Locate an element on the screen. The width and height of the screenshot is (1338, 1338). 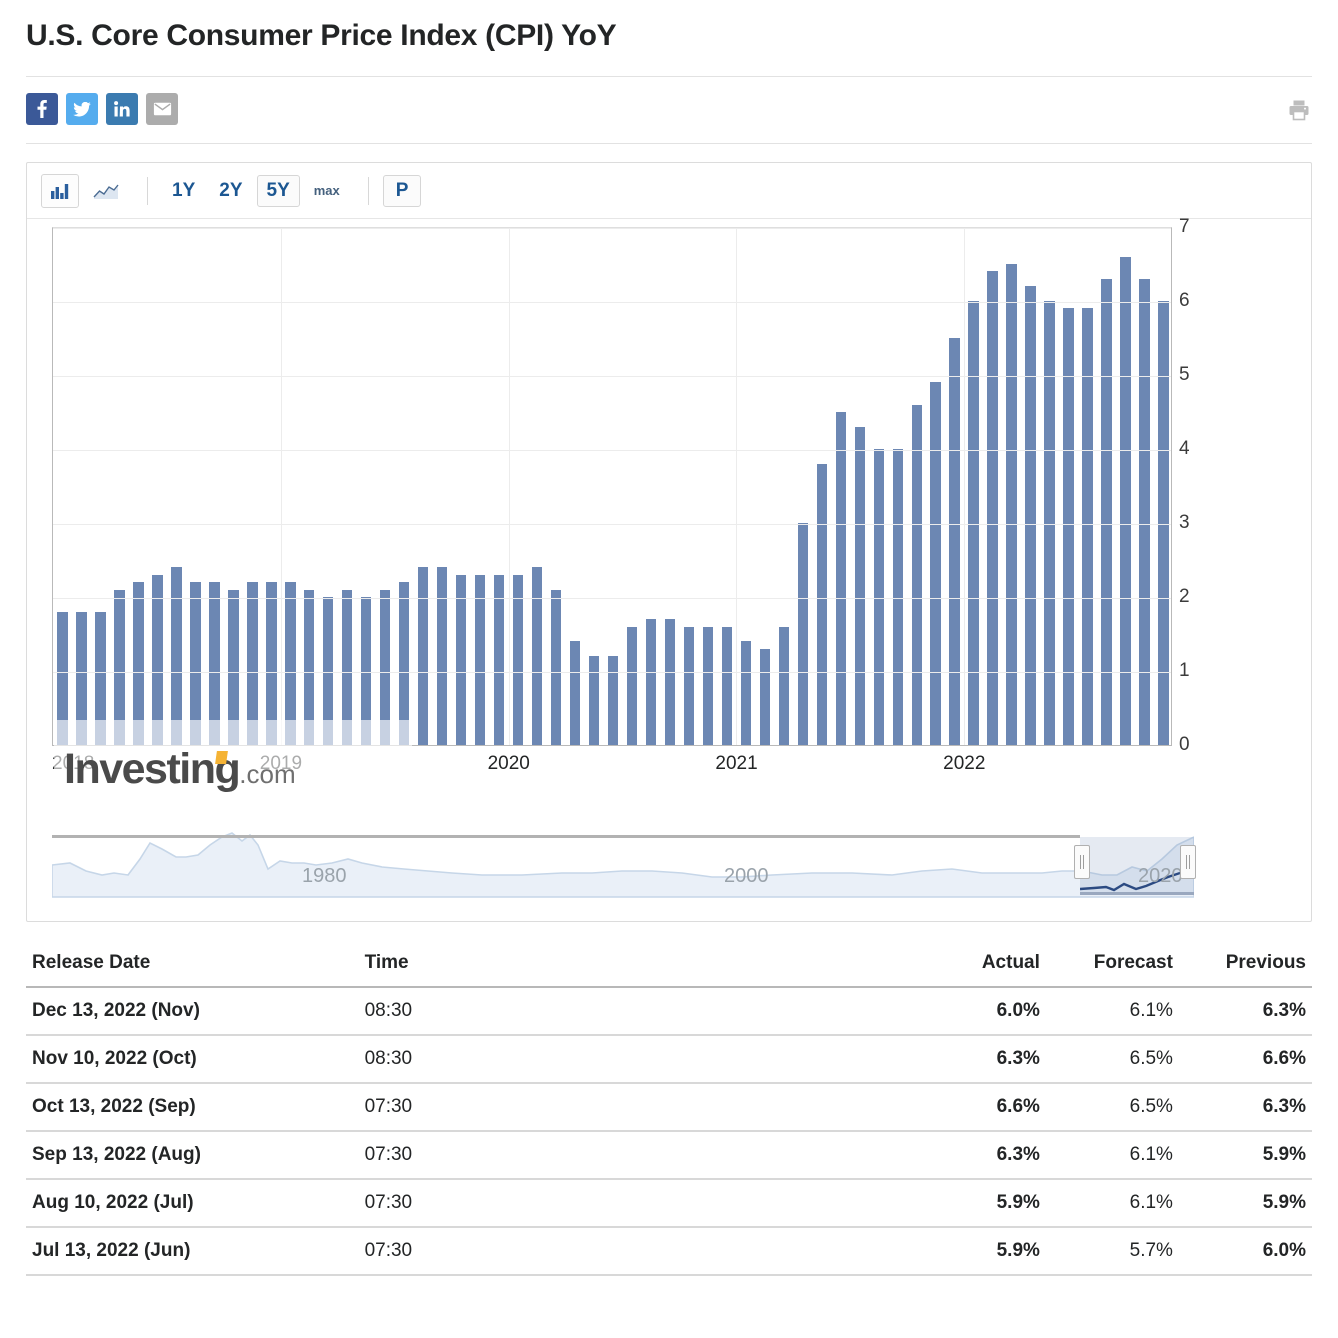
table-row: Jul 13, 2022 (Jun) 07:30 5.9% 5.7% 6.0% is located at coordinates (669, 1251).